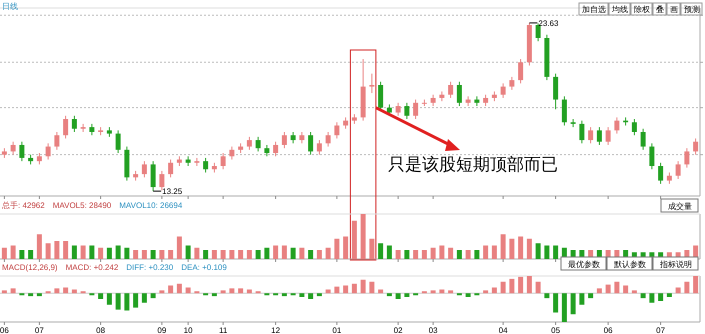  What do you see at coordinates (162, 330) in the screenshot?
I see `x-tick-label: 09` at bounding box center [162, 330].